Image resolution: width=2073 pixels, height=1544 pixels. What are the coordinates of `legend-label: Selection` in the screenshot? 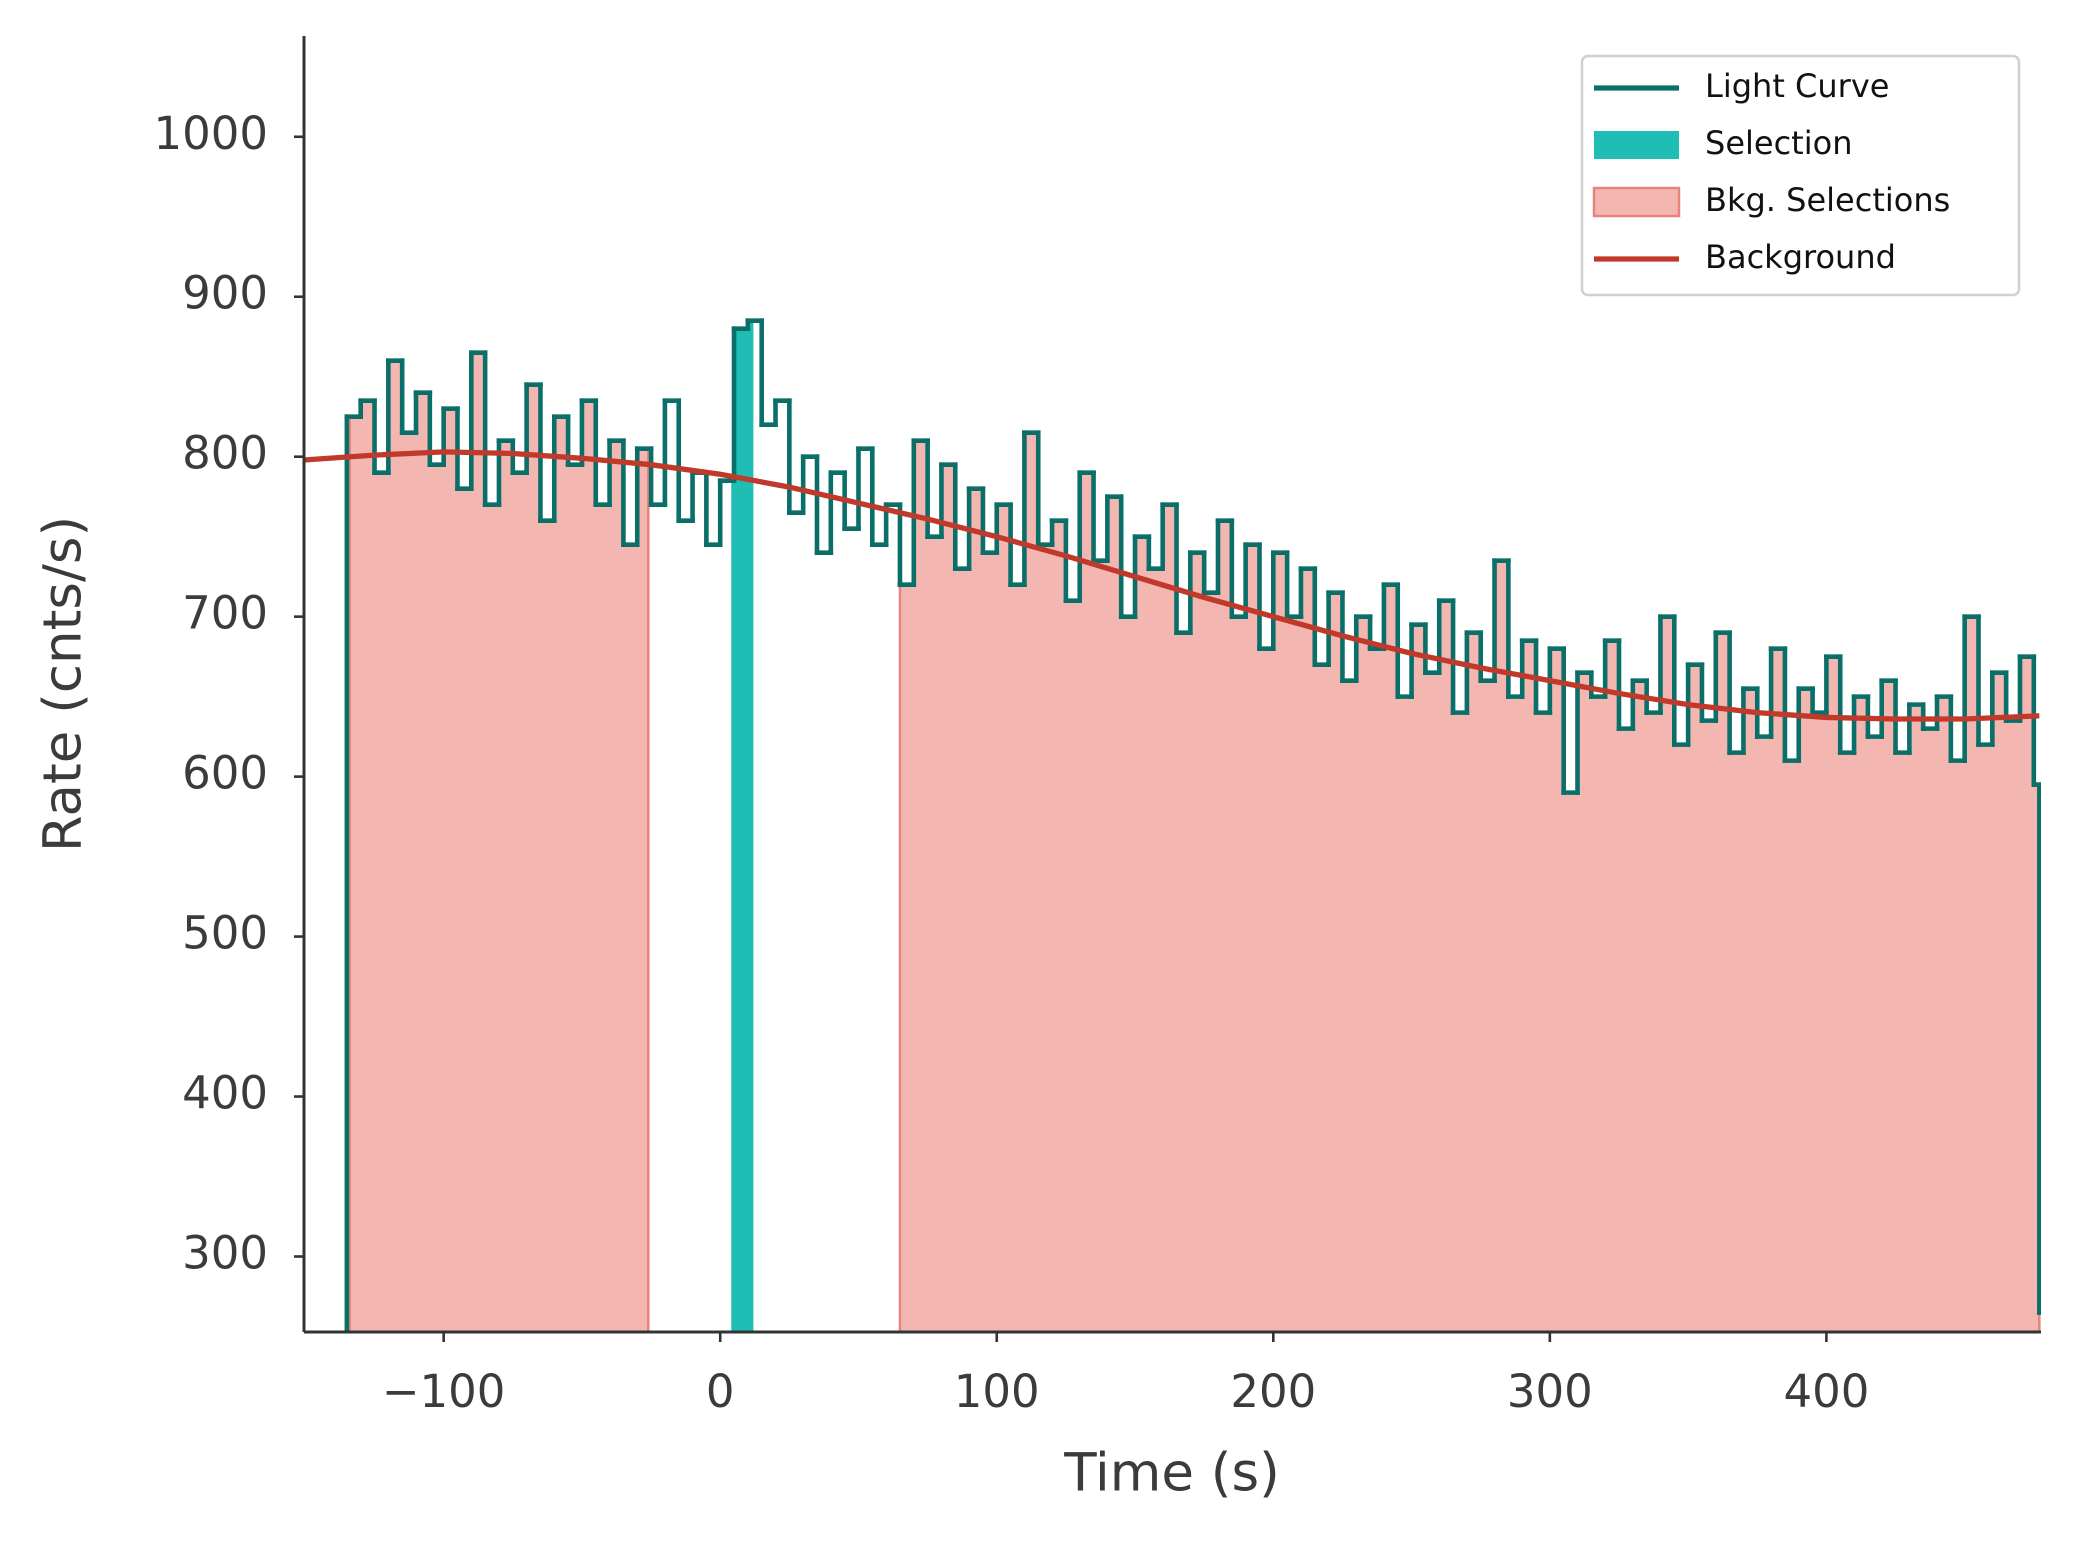 It's located at (1778, 143).